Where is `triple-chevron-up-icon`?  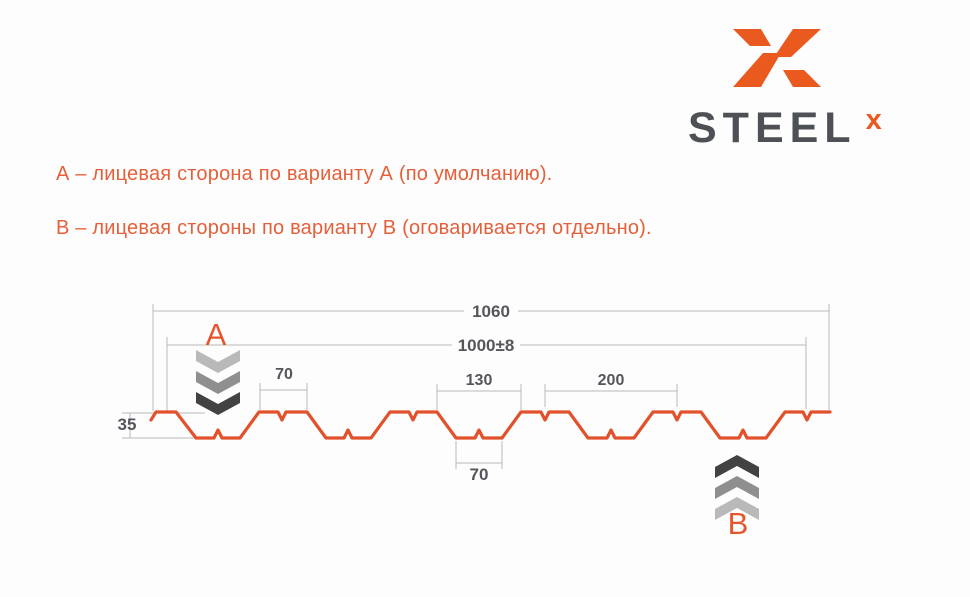 triple-chevron-up-icon is located at coordinates (737, 487).